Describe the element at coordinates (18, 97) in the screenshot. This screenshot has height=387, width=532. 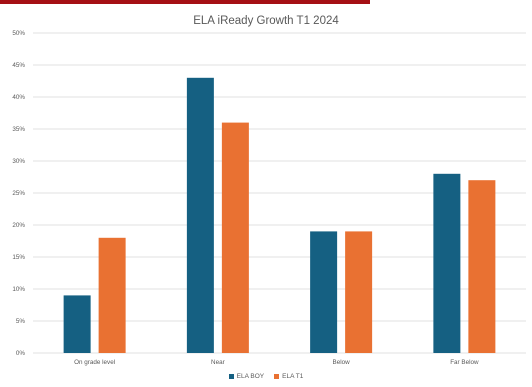
I see `y-tick-label: 40%` at that location.